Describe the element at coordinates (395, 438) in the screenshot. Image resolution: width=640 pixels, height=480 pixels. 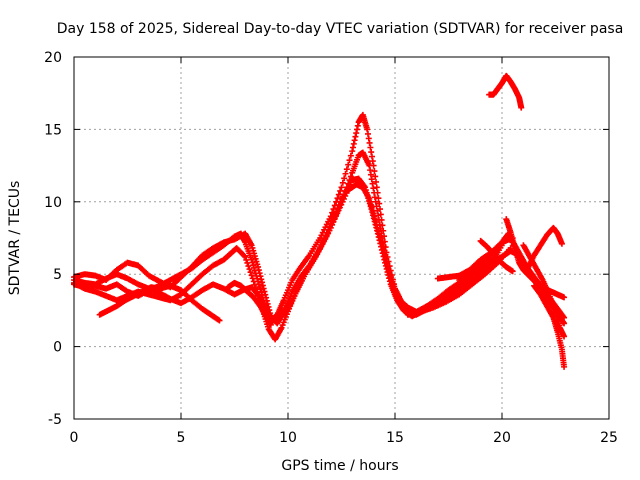
I see `x-tick-label: 15` at that location.